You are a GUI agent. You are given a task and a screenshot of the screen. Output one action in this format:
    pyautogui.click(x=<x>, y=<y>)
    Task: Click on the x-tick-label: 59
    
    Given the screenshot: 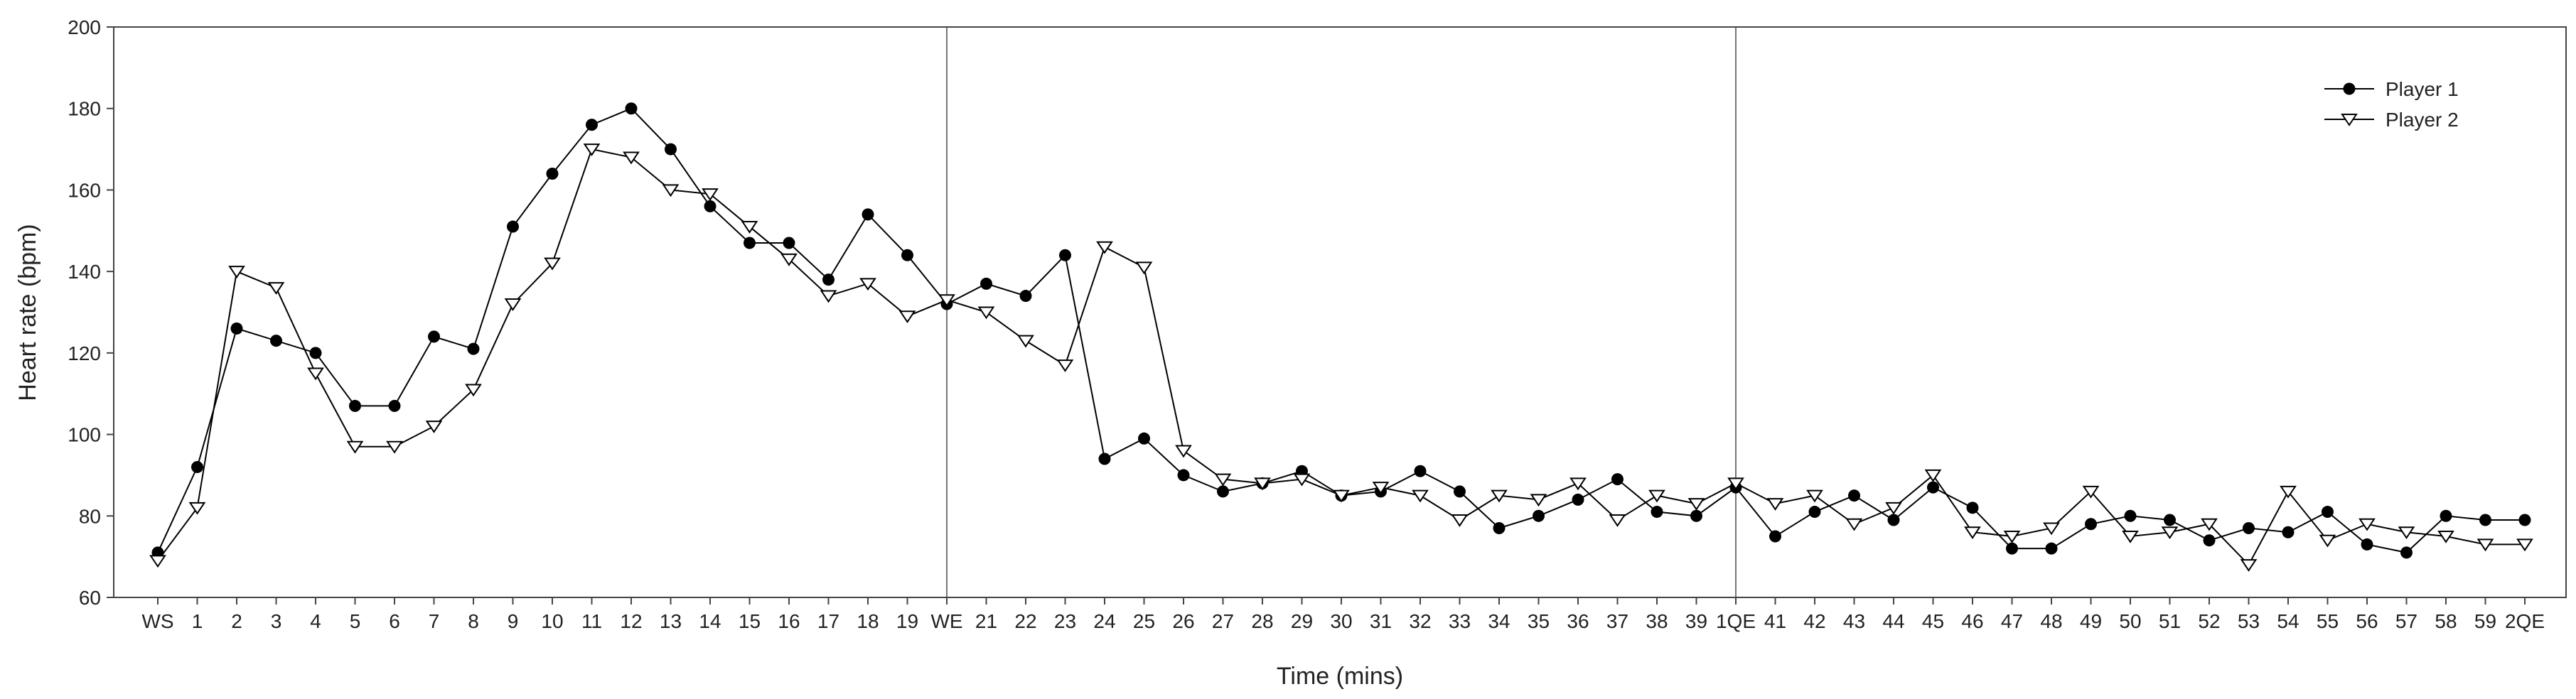 What is the action you would take?
    pyautogui.click(x=2485, y=621)
    